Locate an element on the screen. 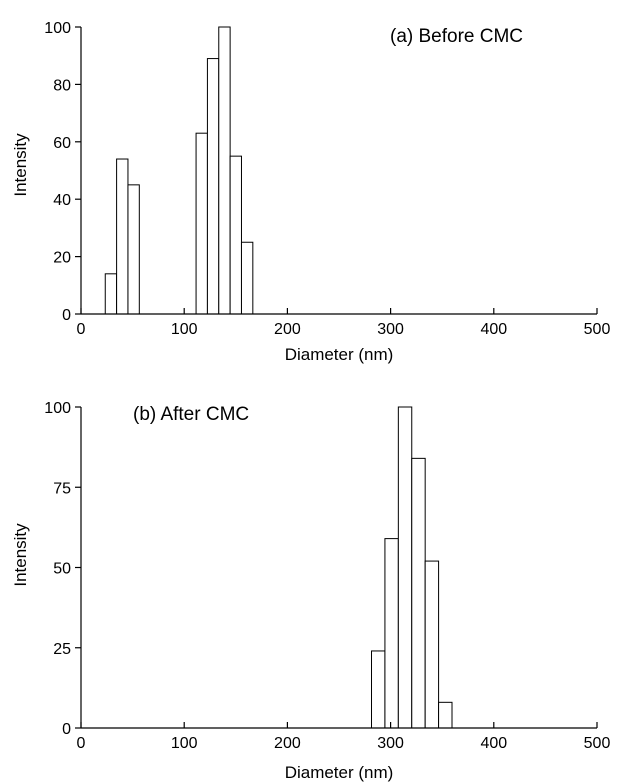 Image resolution: width=617 pixels, height=783 pixels. chart-a-ytick-label: 40 is located at coordinates (62, 200).